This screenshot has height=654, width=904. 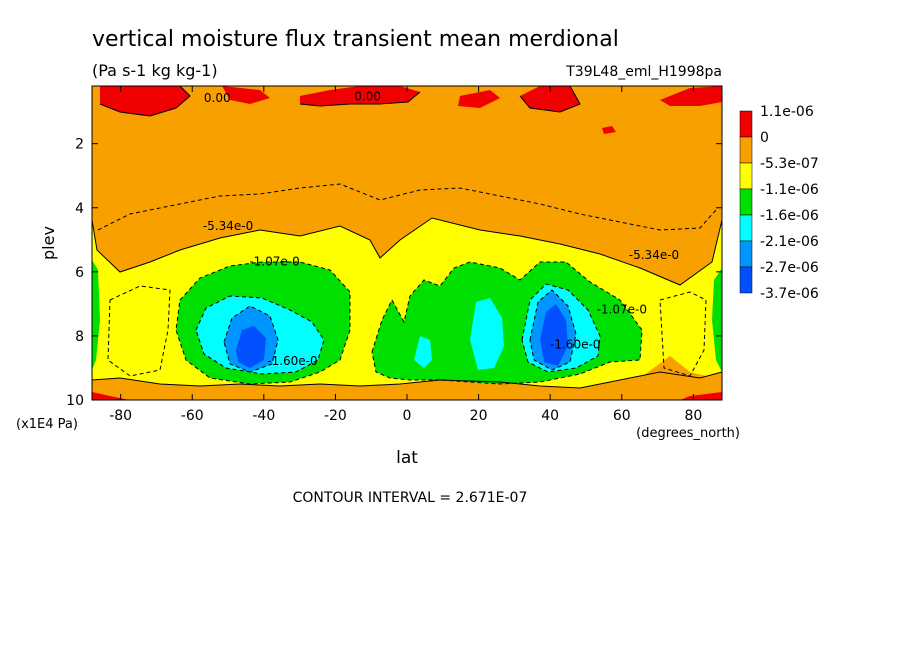 What do you see at coordinates (693, 416) in the screenshot?
I see `x-tick-label: 80` at bounding box center [693, 416].